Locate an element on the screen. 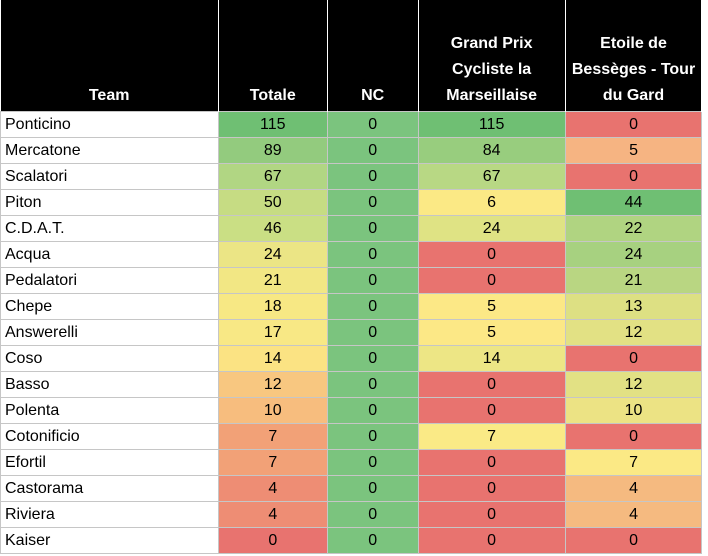 The image size is (708, 556). team-cell: Efortil is located at coordinates (109, 462).